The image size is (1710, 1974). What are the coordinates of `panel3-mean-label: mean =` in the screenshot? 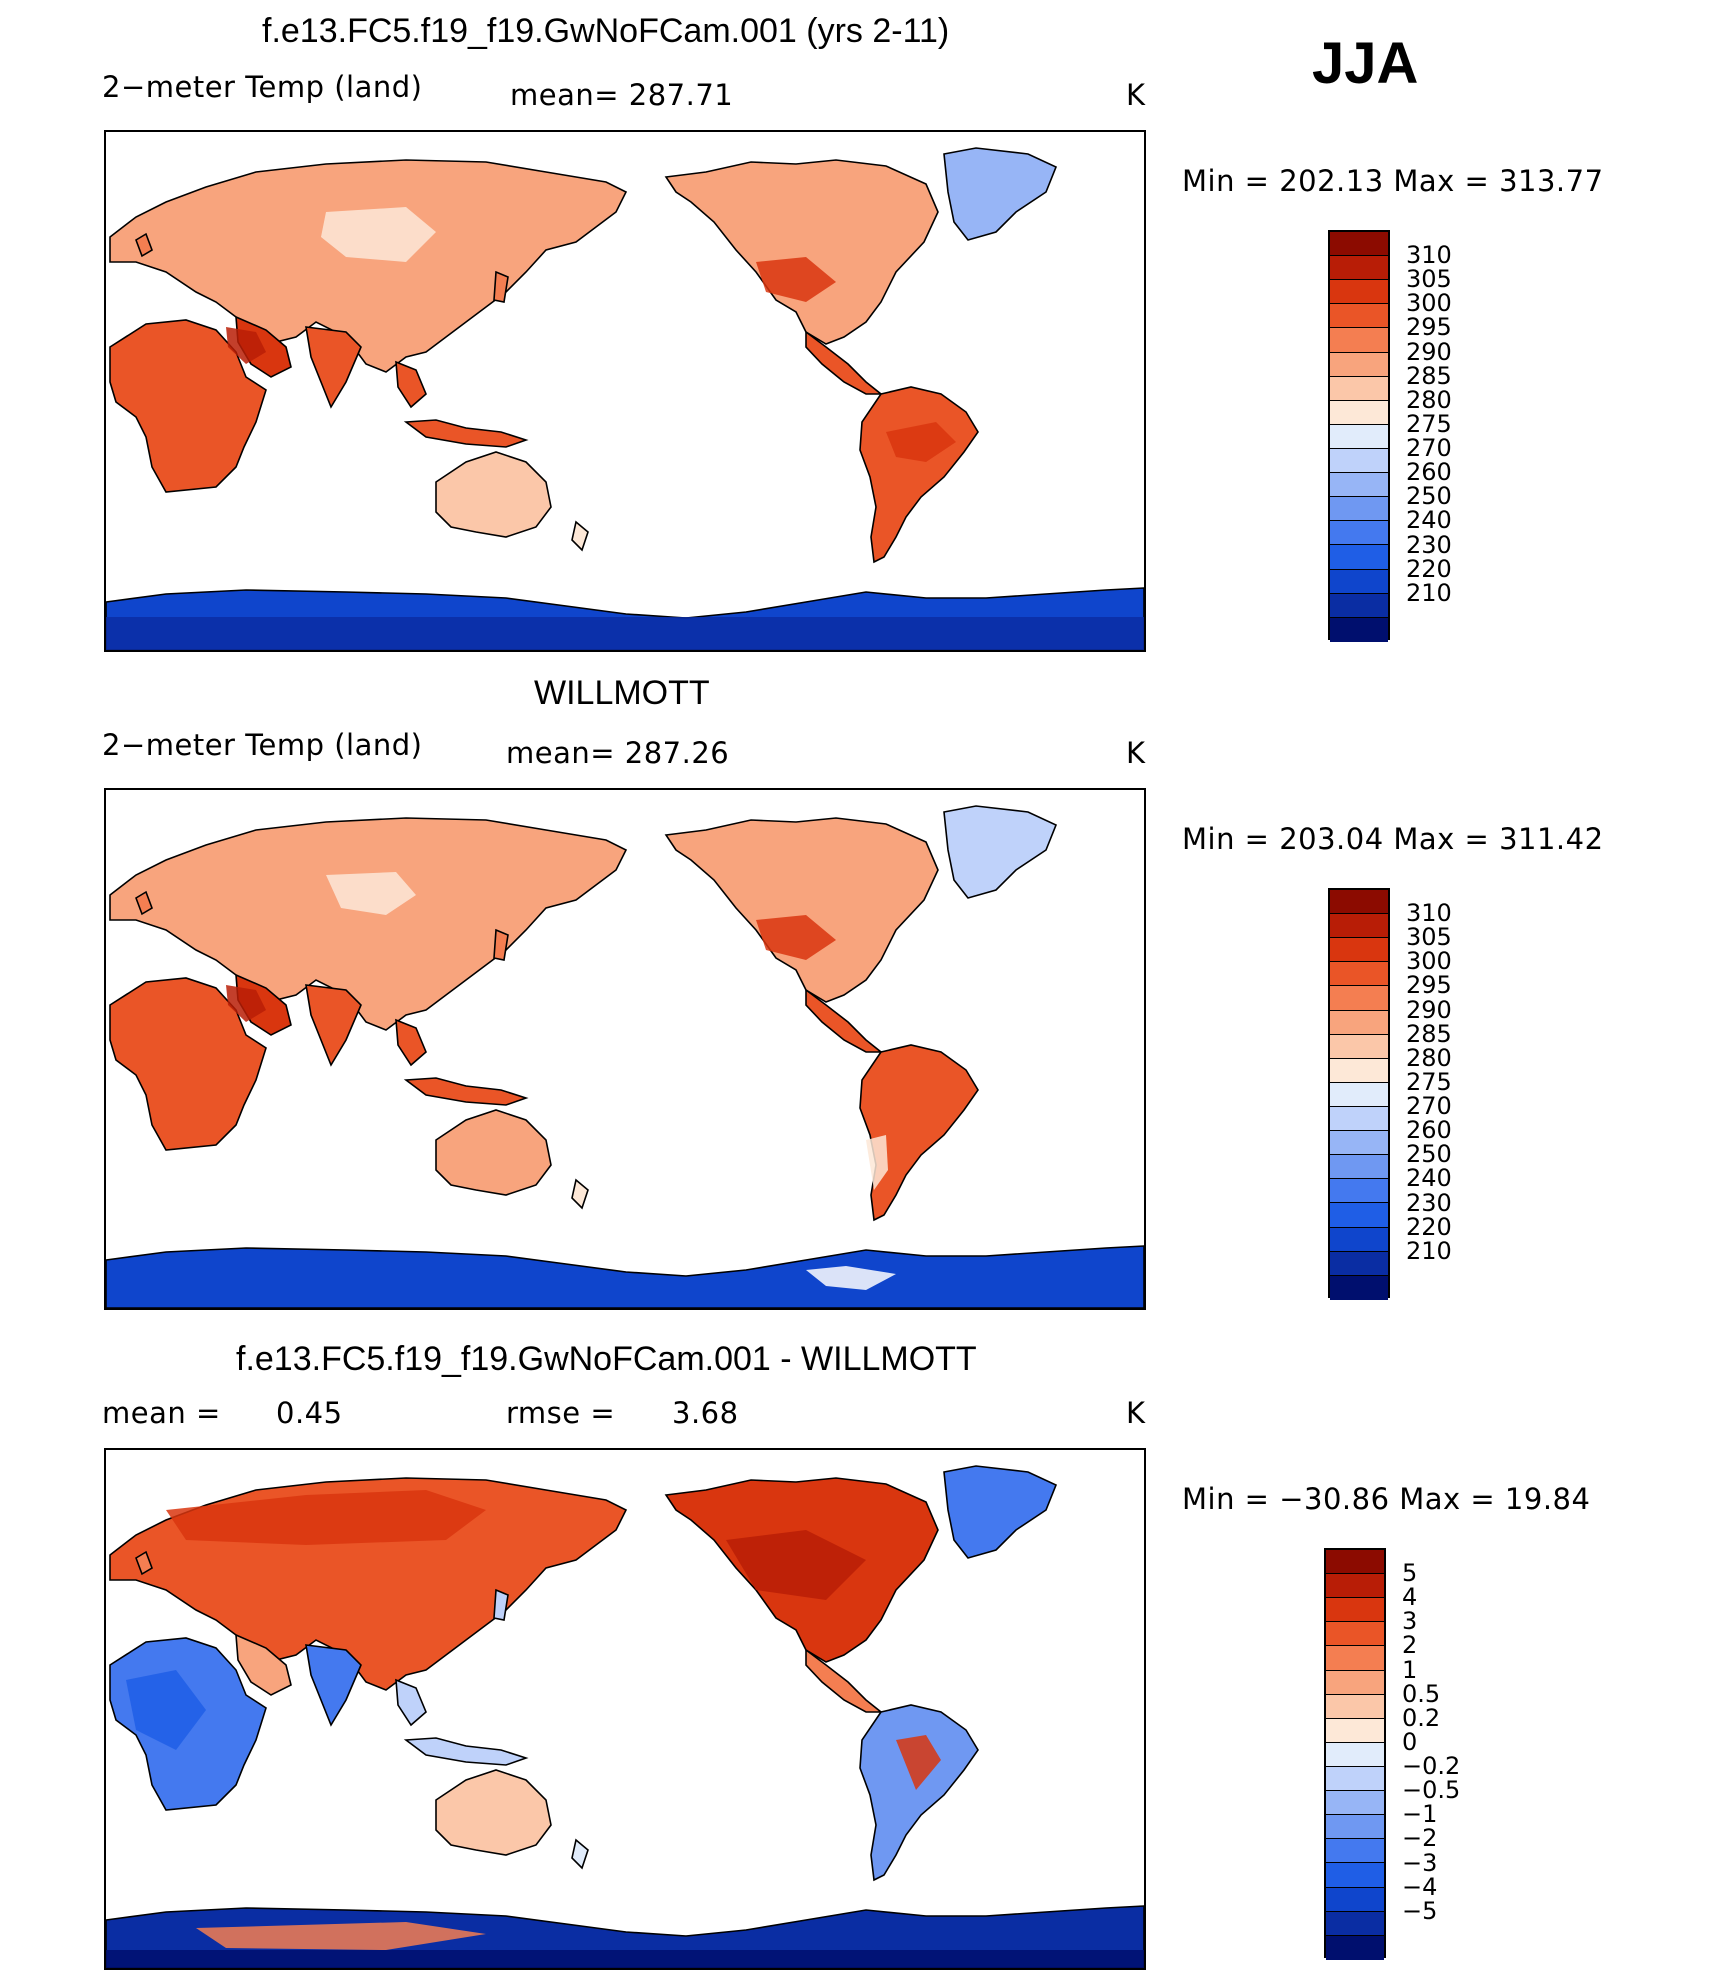 It's located at (161, 1413).